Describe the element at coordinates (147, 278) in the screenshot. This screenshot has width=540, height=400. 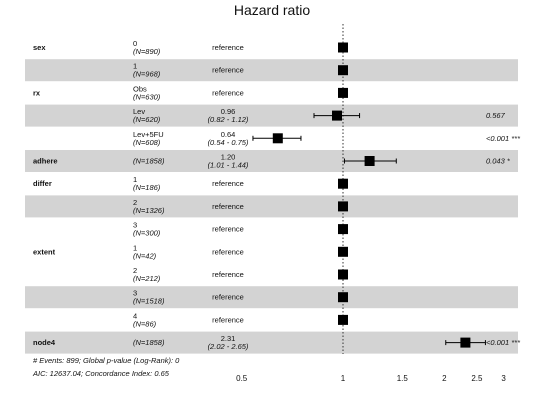
I see `row-n: (N=212)` at that location.